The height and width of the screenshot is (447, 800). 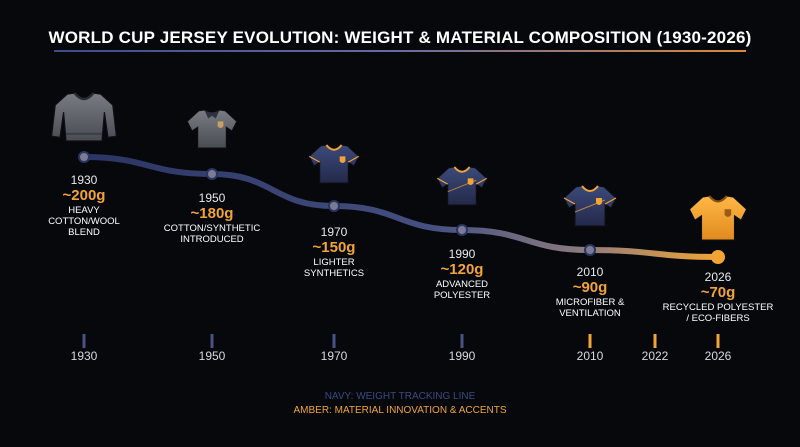 What do you see at coordinates (590, 356) in the screenshot?
I see `axis-label-2010: 2010` at bounding box center [590, 356].